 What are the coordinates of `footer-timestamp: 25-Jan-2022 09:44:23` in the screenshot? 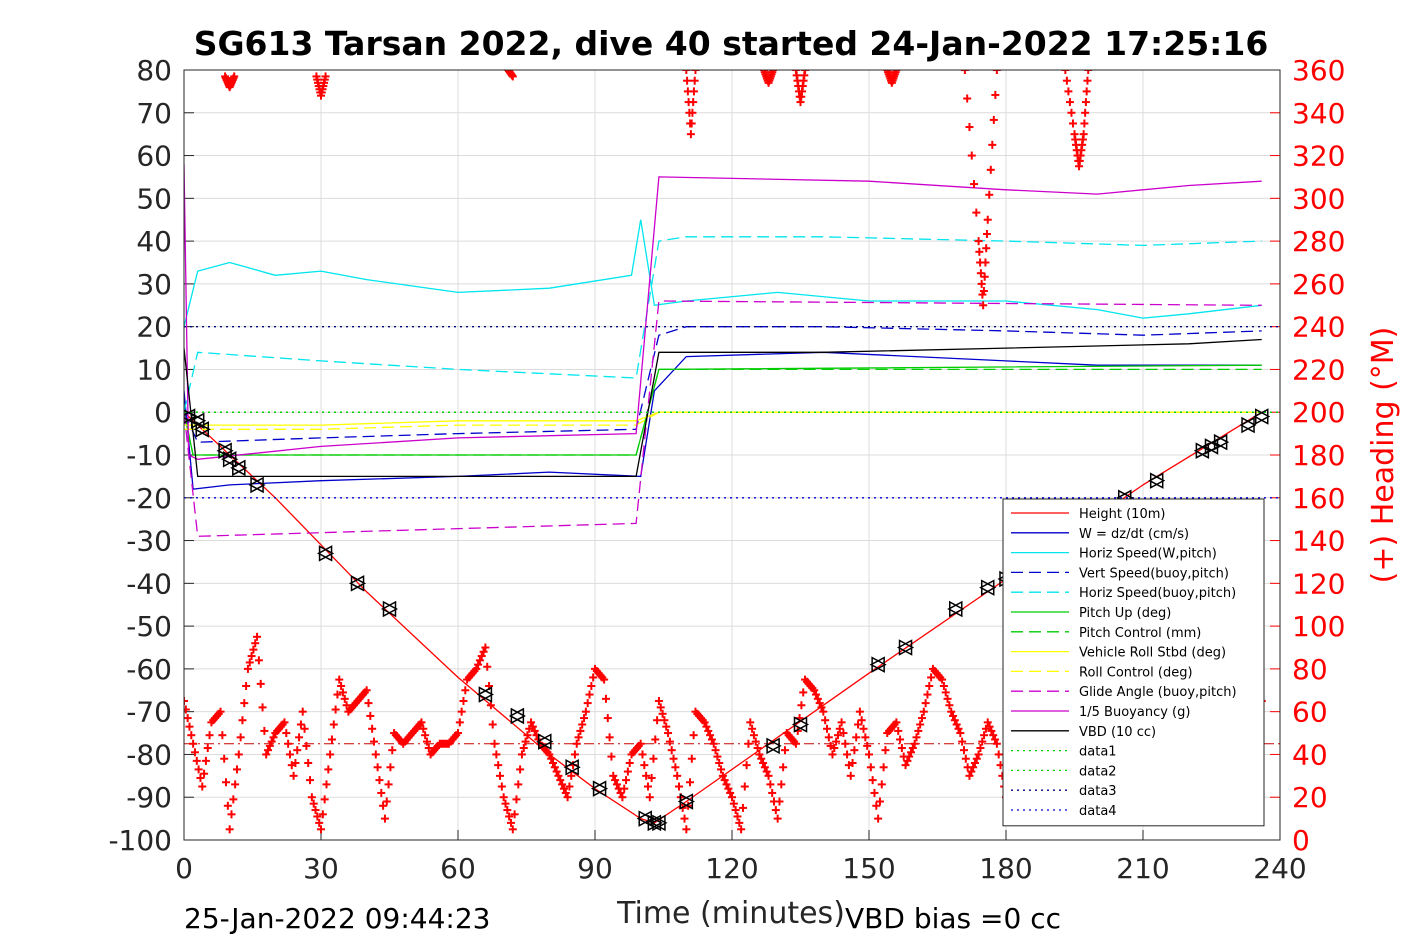 It's located at (337, 918).